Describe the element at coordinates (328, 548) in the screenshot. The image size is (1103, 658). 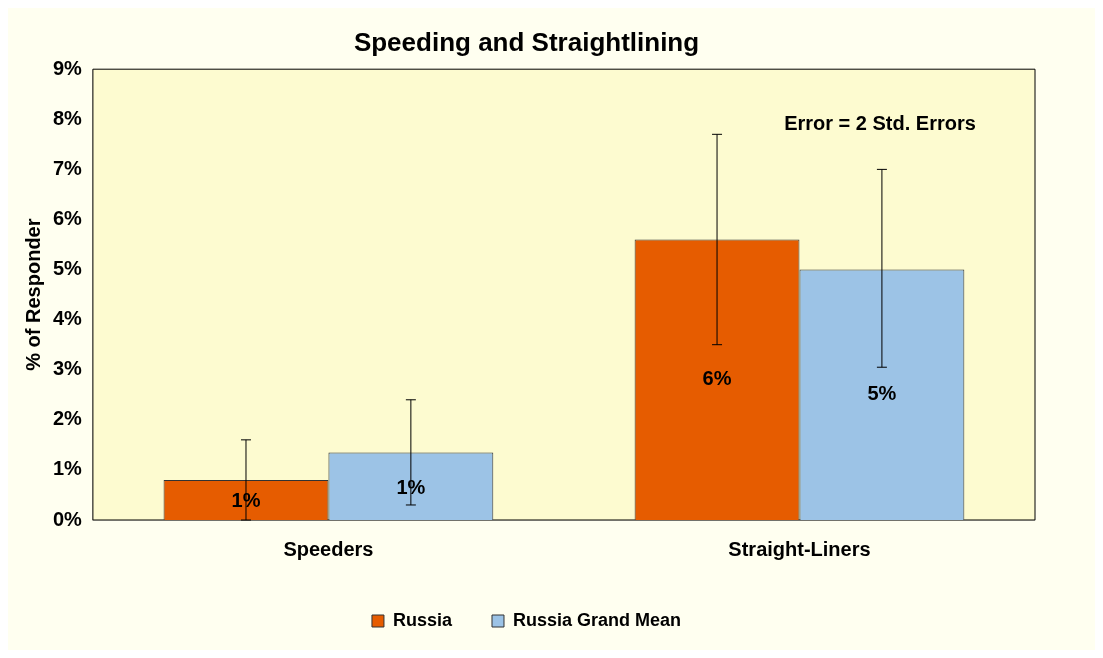
I see `x-tick-label: Speeders` at that location.